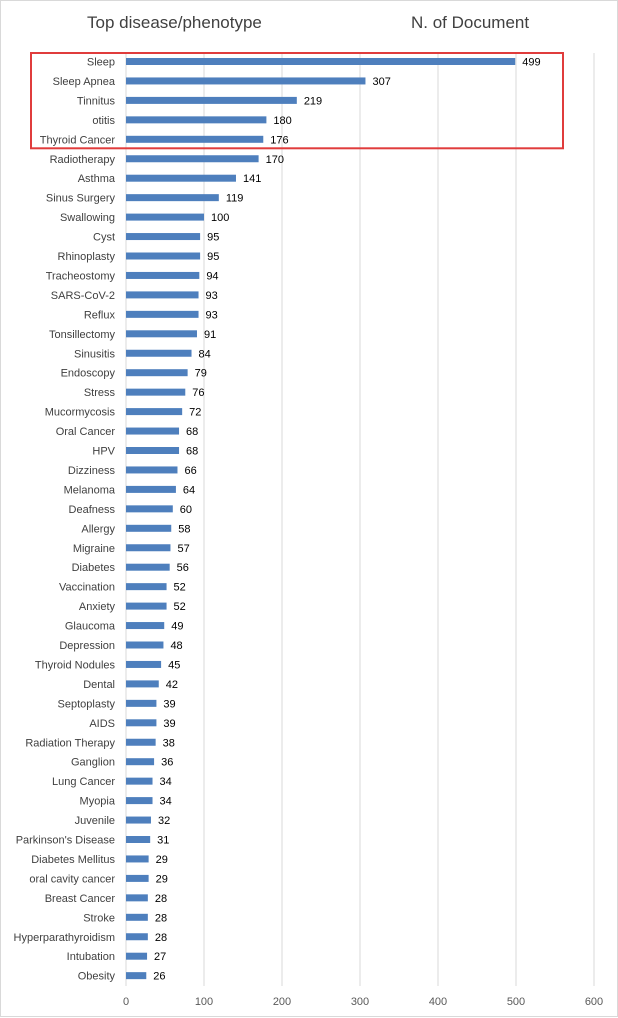 The height and width of the screenshot is (1018, 618). Describe the element at coordinates (81, 199) in the screenshot. I see `category-label: Sinus Surgery` at that location.